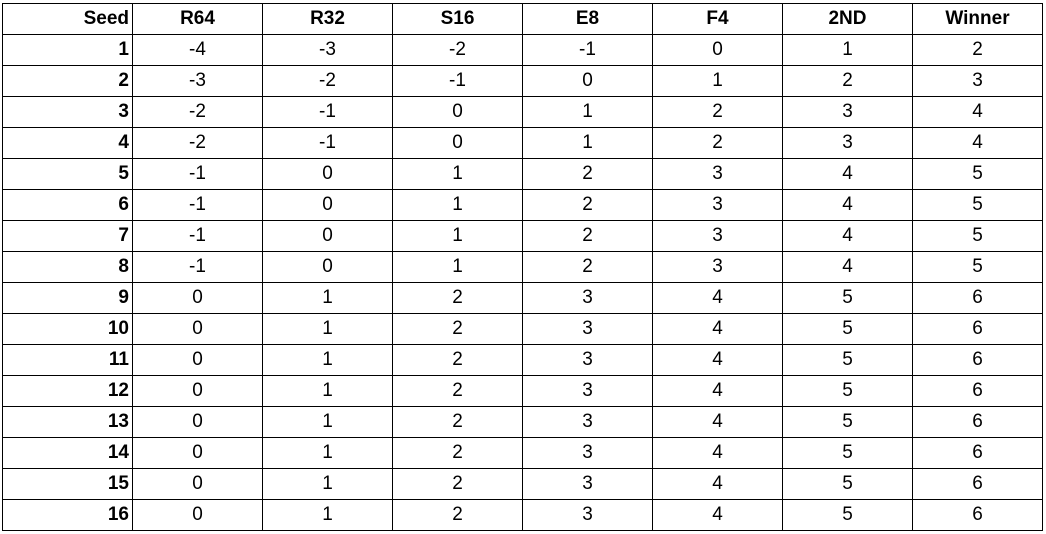 The height and width of the screenshot is (534, 1046). Describe the element at coordinates (327, 19) in the screenshot. I see `header-r32: R32` at that location.